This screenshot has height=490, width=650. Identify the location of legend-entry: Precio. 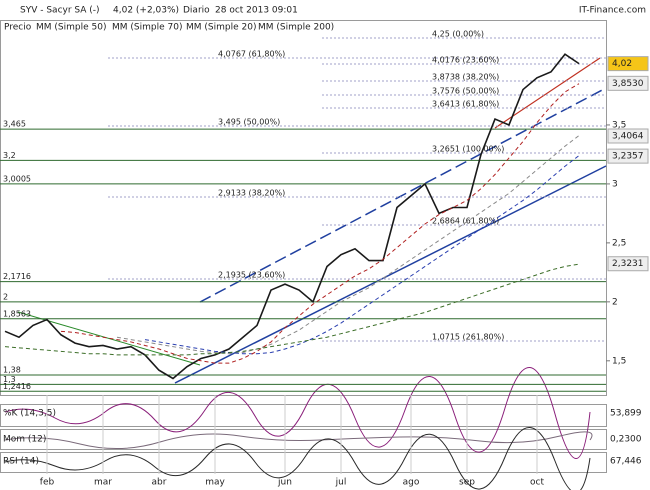
(18, 28).